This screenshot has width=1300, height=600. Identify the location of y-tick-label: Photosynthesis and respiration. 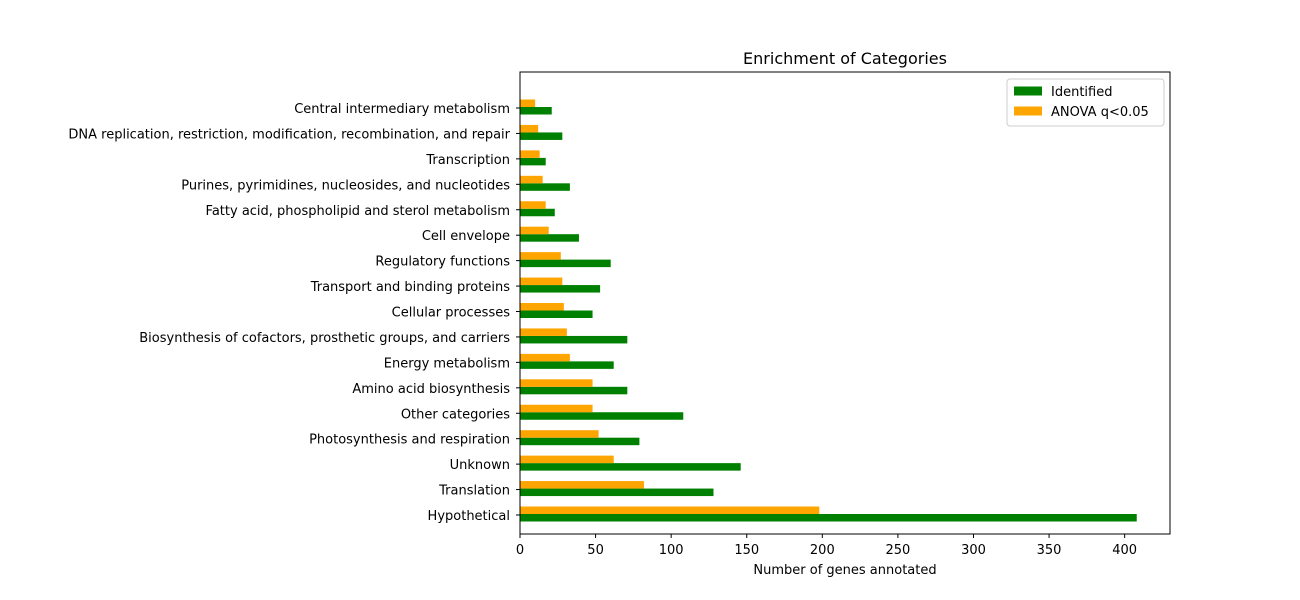
(409, 440).